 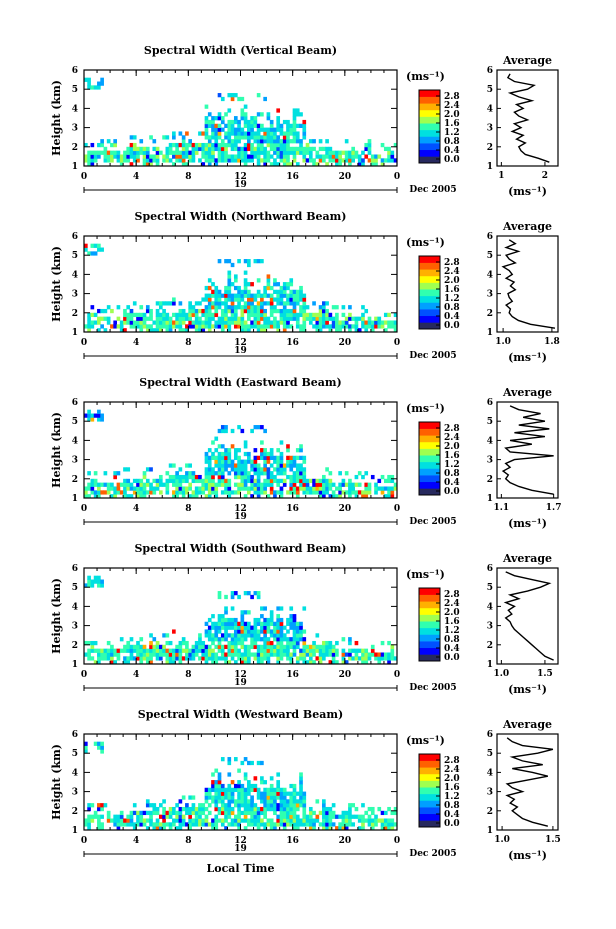 What do you see at coordinates (75, 295) in the screenshot?
I see `y-tick-label: 3` at bounding box center [75, 295].